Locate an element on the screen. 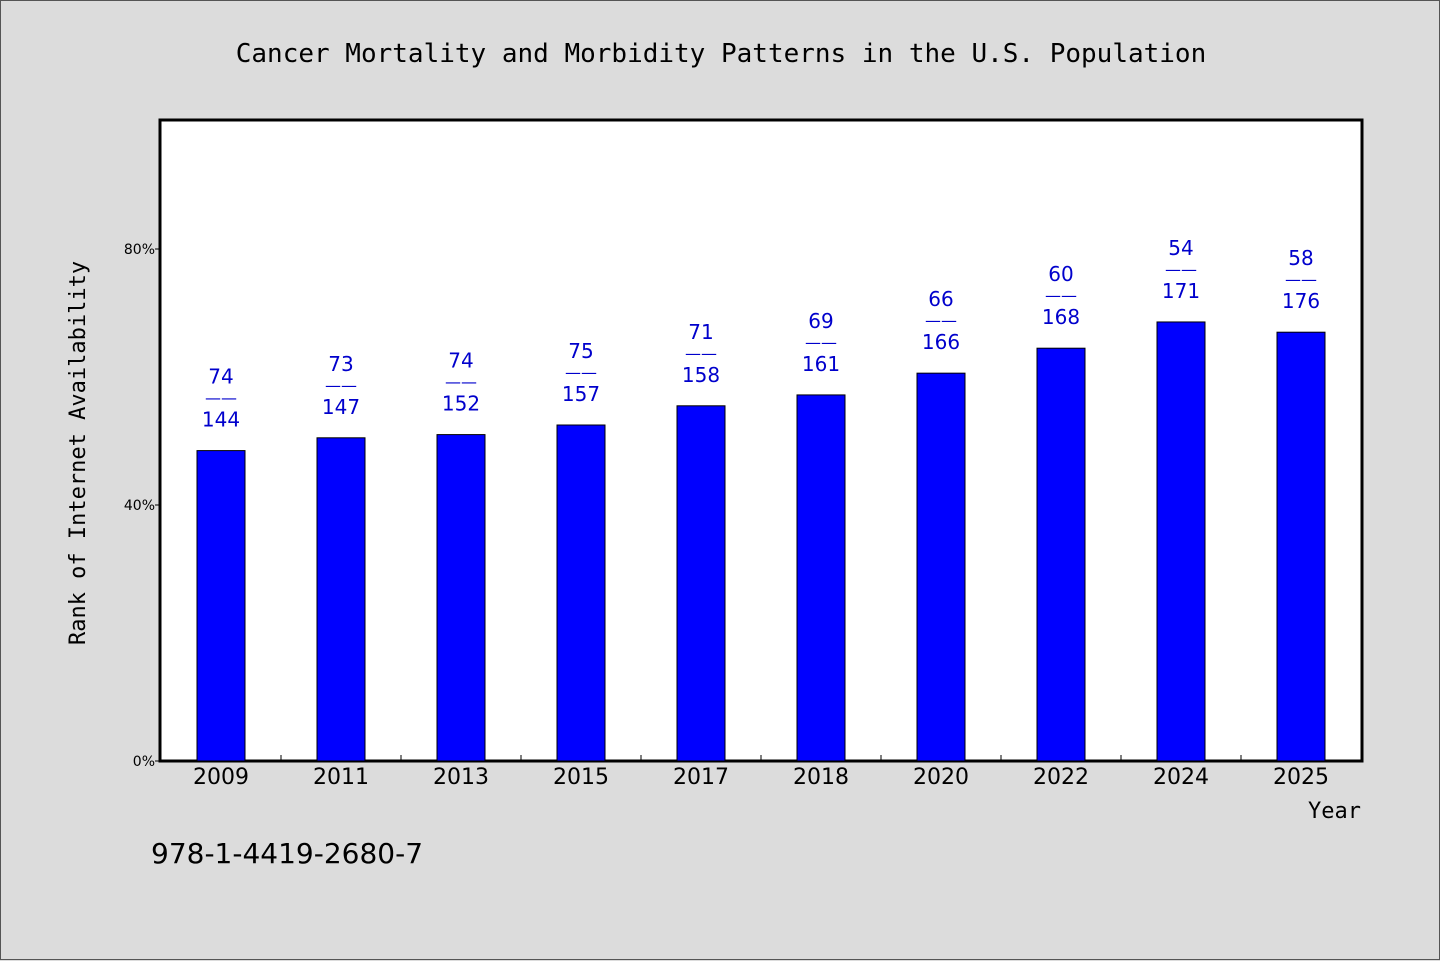 Image resolution: width=1440 pixels, height=961 pixels. y-tick-label: 40% is located at coordinates (139, 506).